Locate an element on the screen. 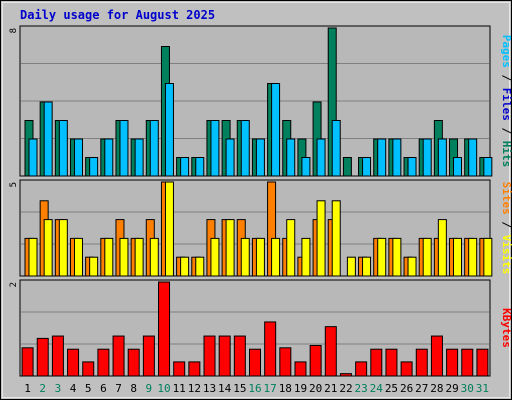 The image size is (512, 400). x-tick-label-day-8: 8 is located at coordinates (133, 388).